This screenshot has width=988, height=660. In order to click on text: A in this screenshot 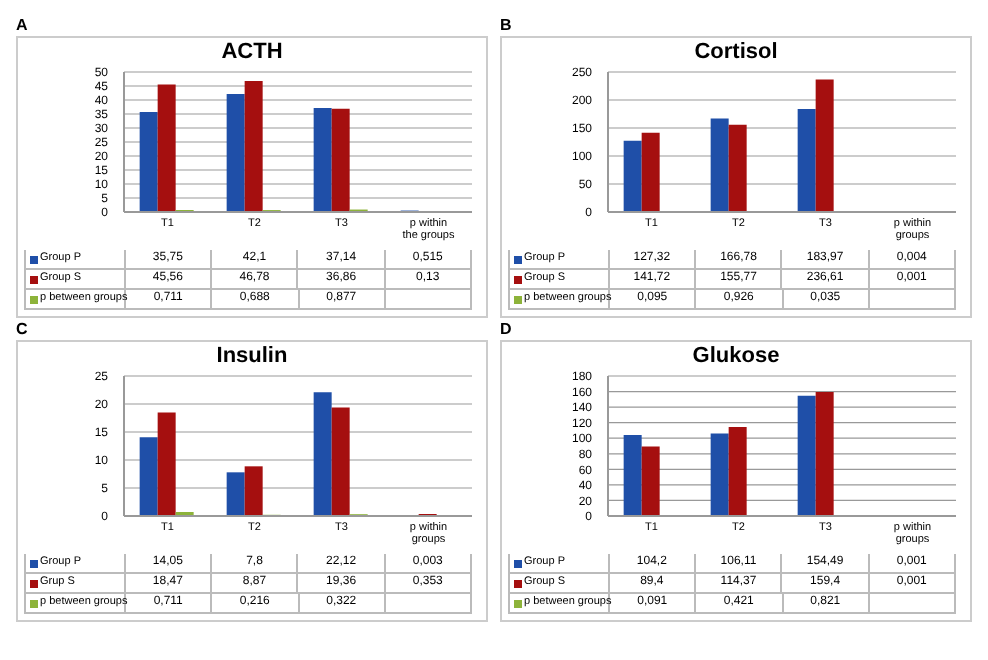, I will do `click(23, 26)`.